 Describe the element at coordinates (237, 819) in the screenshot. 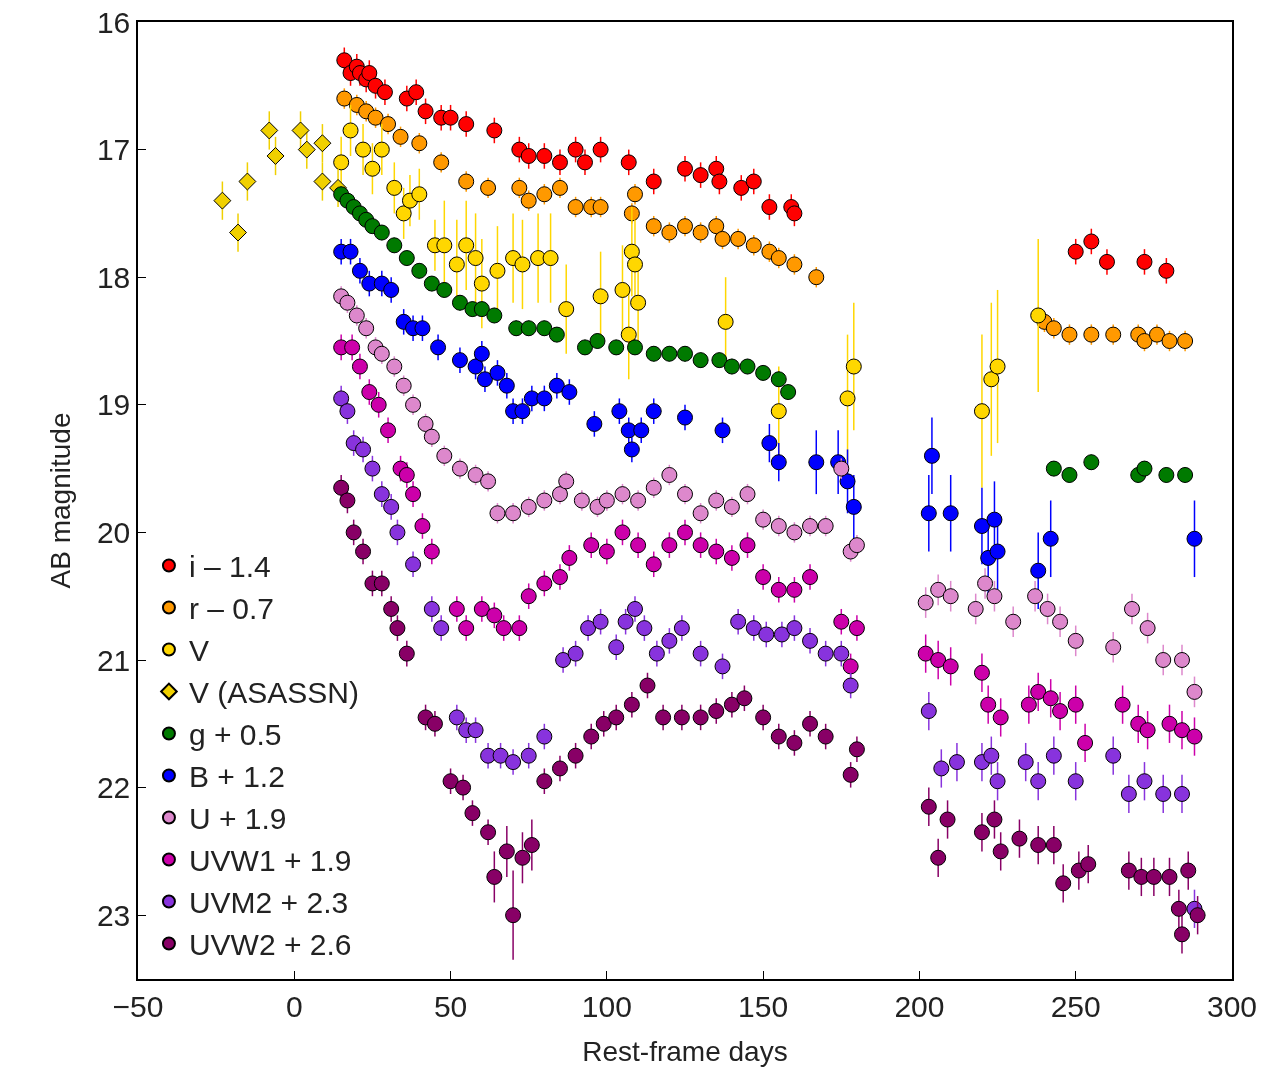

I see `legend-label: U + 1.9` at that location.